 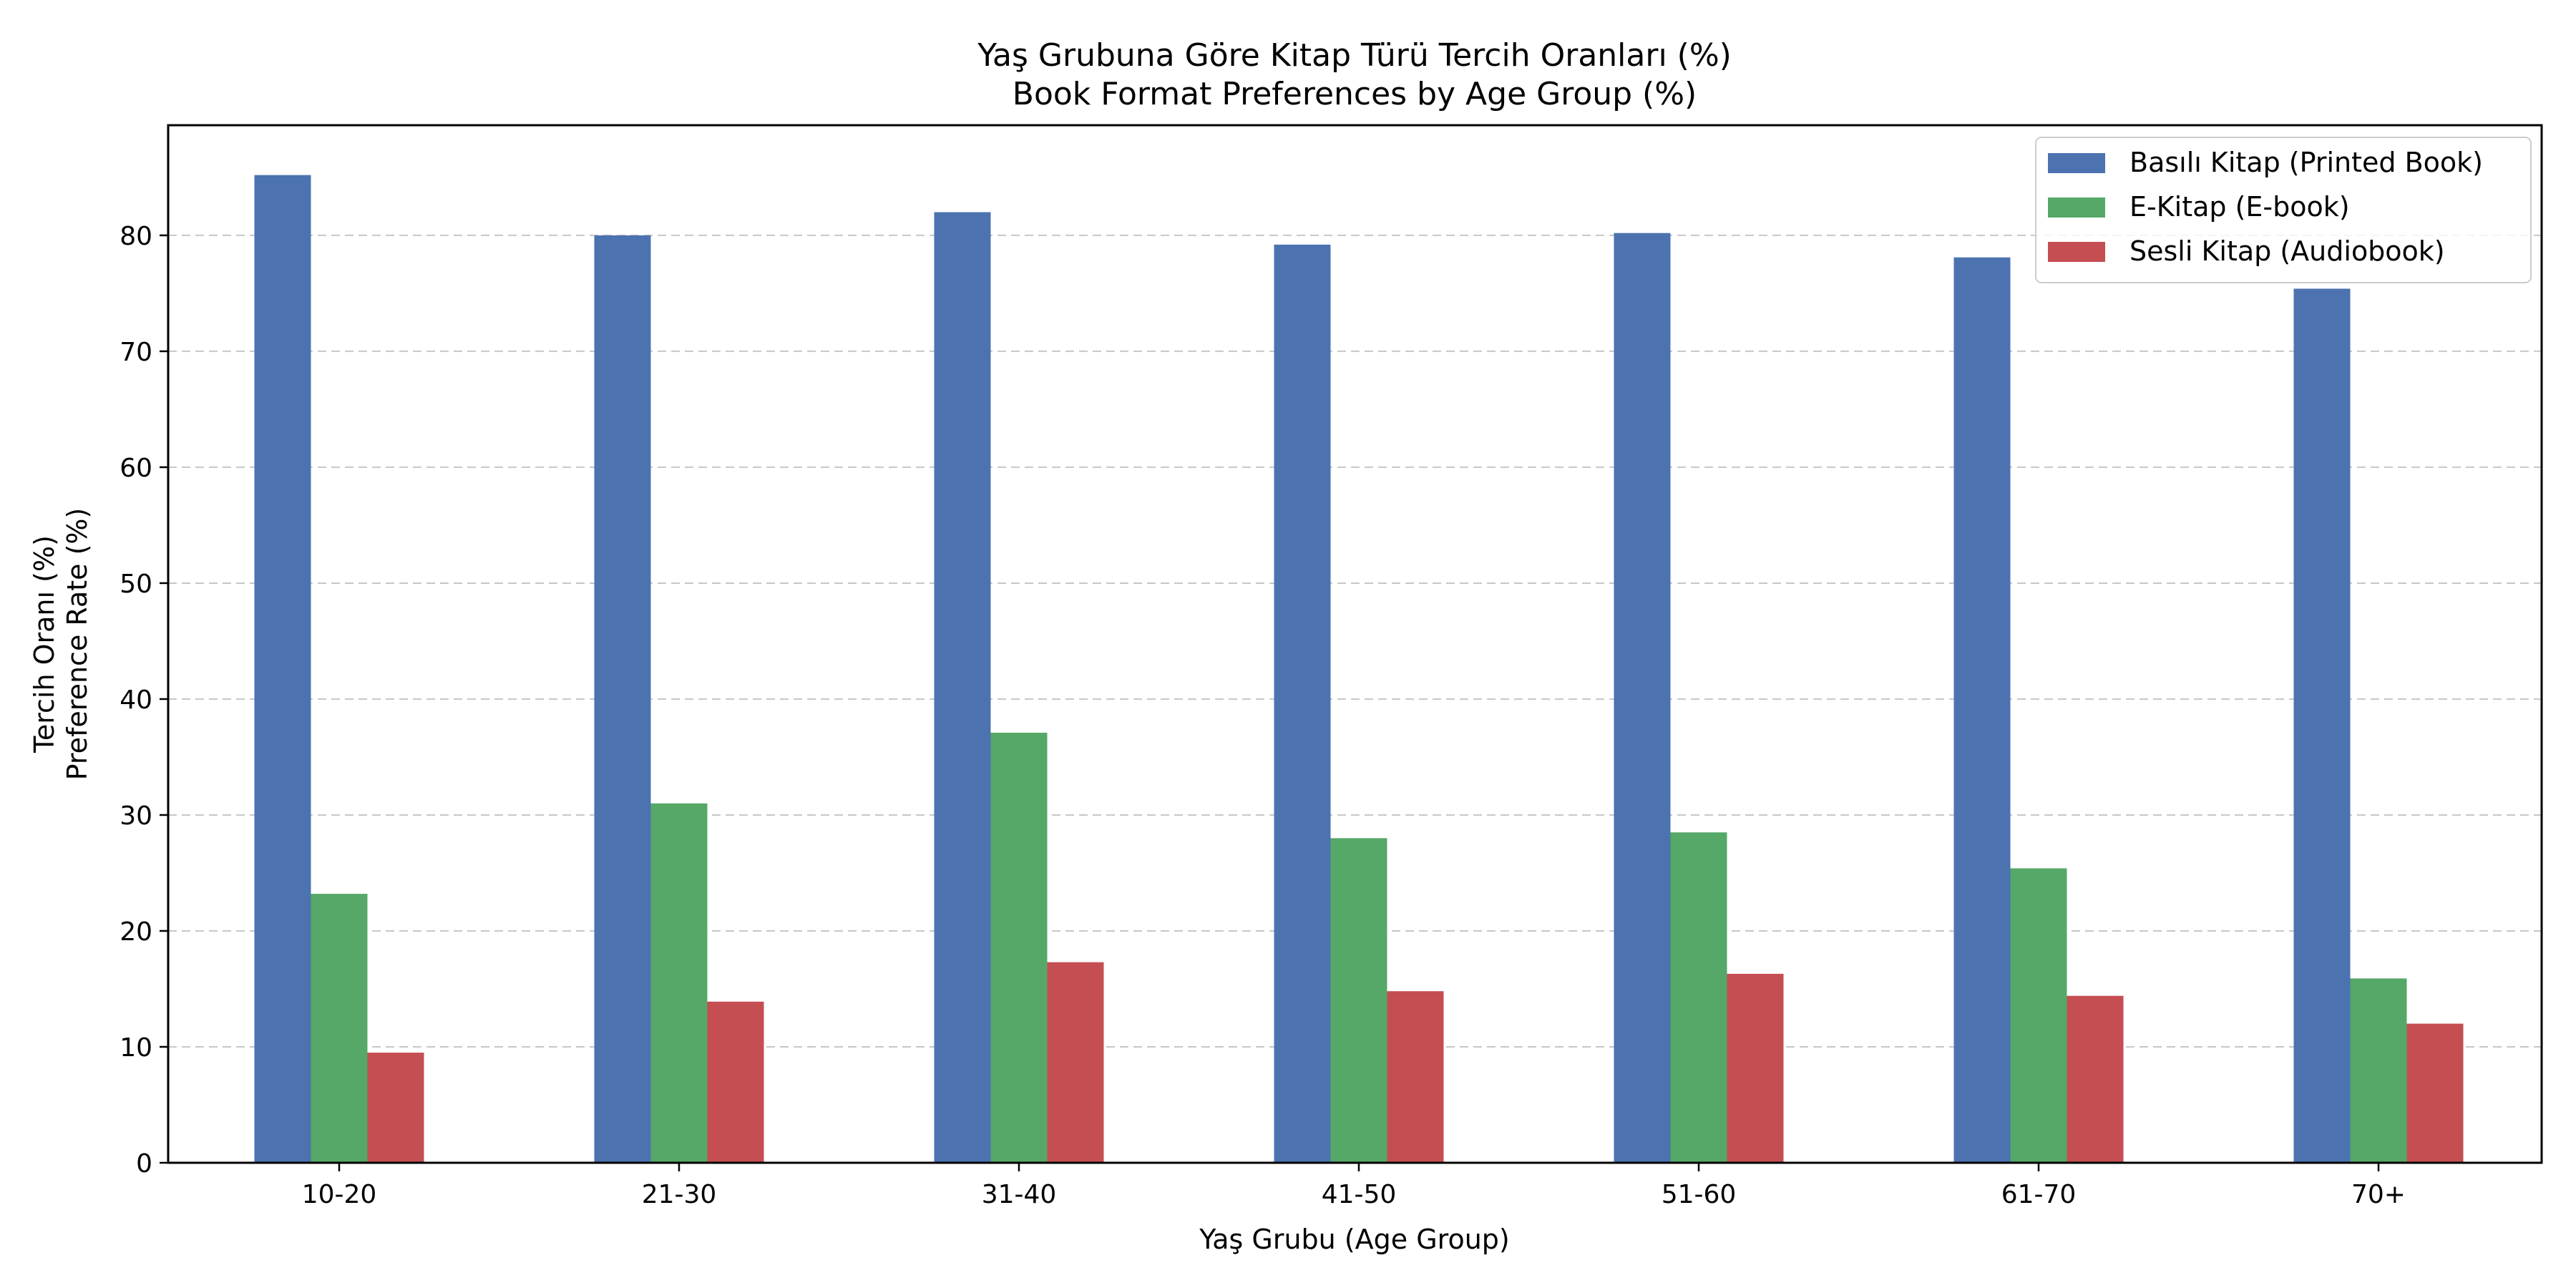 What do you see at coordinates (2287, 251) in the screenshot?
I see `legend-label: Sesli Kitap (Audiobook)` at bounding box center [2287, 251].